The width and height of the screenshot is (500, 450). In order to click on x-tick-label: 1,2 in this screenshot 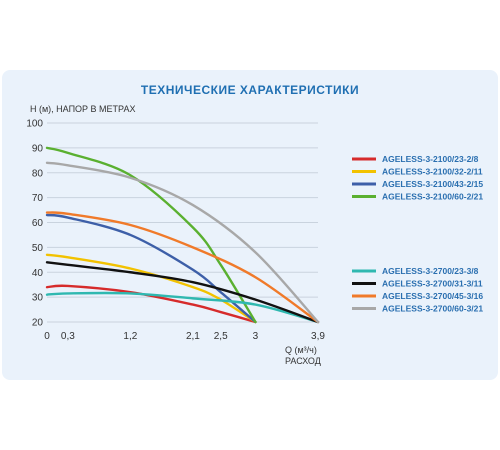, I will do `click(130, 336)`.